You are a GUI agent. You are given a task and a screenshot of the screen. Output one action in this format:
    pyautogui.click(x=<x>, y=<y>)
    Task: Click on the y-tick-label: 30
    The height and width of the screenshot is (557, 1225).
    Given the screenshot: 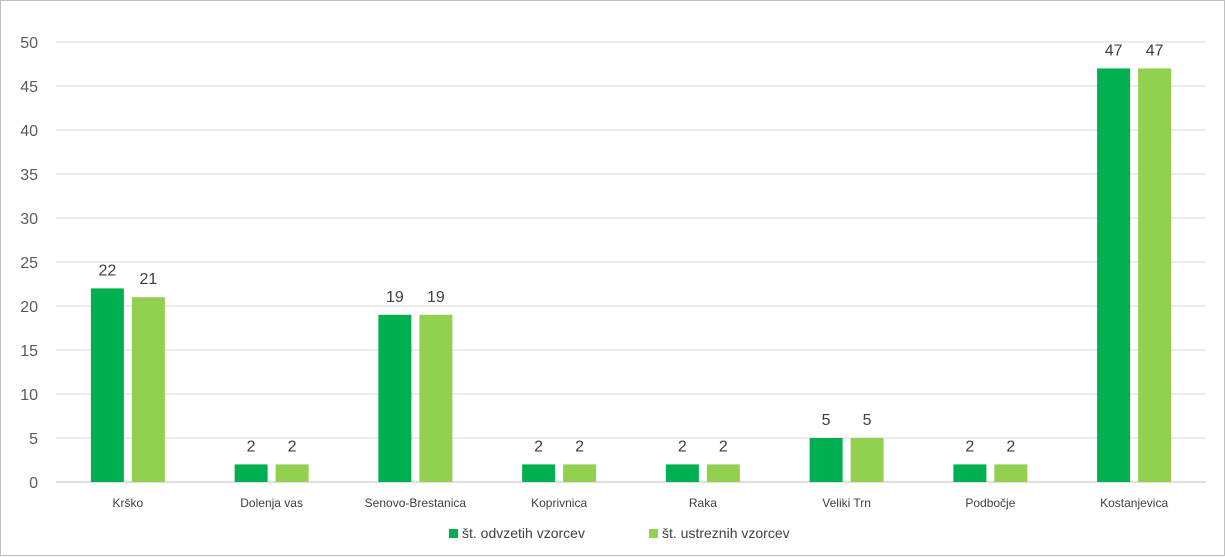 What is the action you would take?
    pyautogui.click(x=29, y=219)
    